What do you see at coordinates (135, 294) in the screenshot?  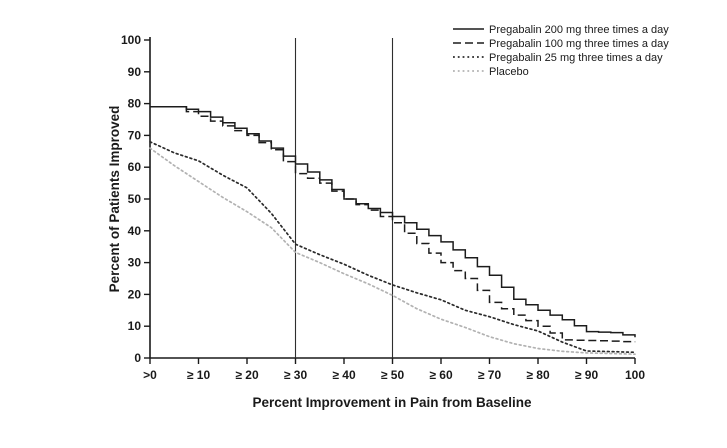 I see `y-tick-label: 20` at bounding box center [135, 294].